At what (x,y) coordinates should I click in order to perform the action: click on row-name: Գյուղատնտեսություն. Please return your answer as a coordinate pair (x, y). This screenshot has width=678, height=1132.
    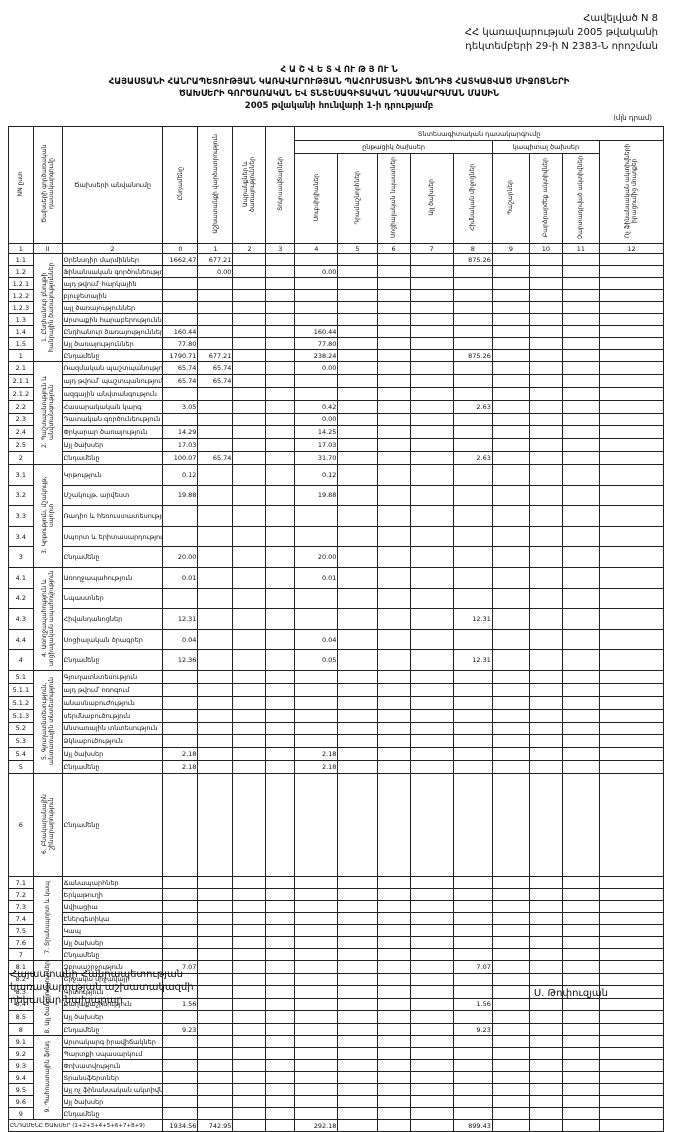
    Looking at the image, I should click on (112, 677).